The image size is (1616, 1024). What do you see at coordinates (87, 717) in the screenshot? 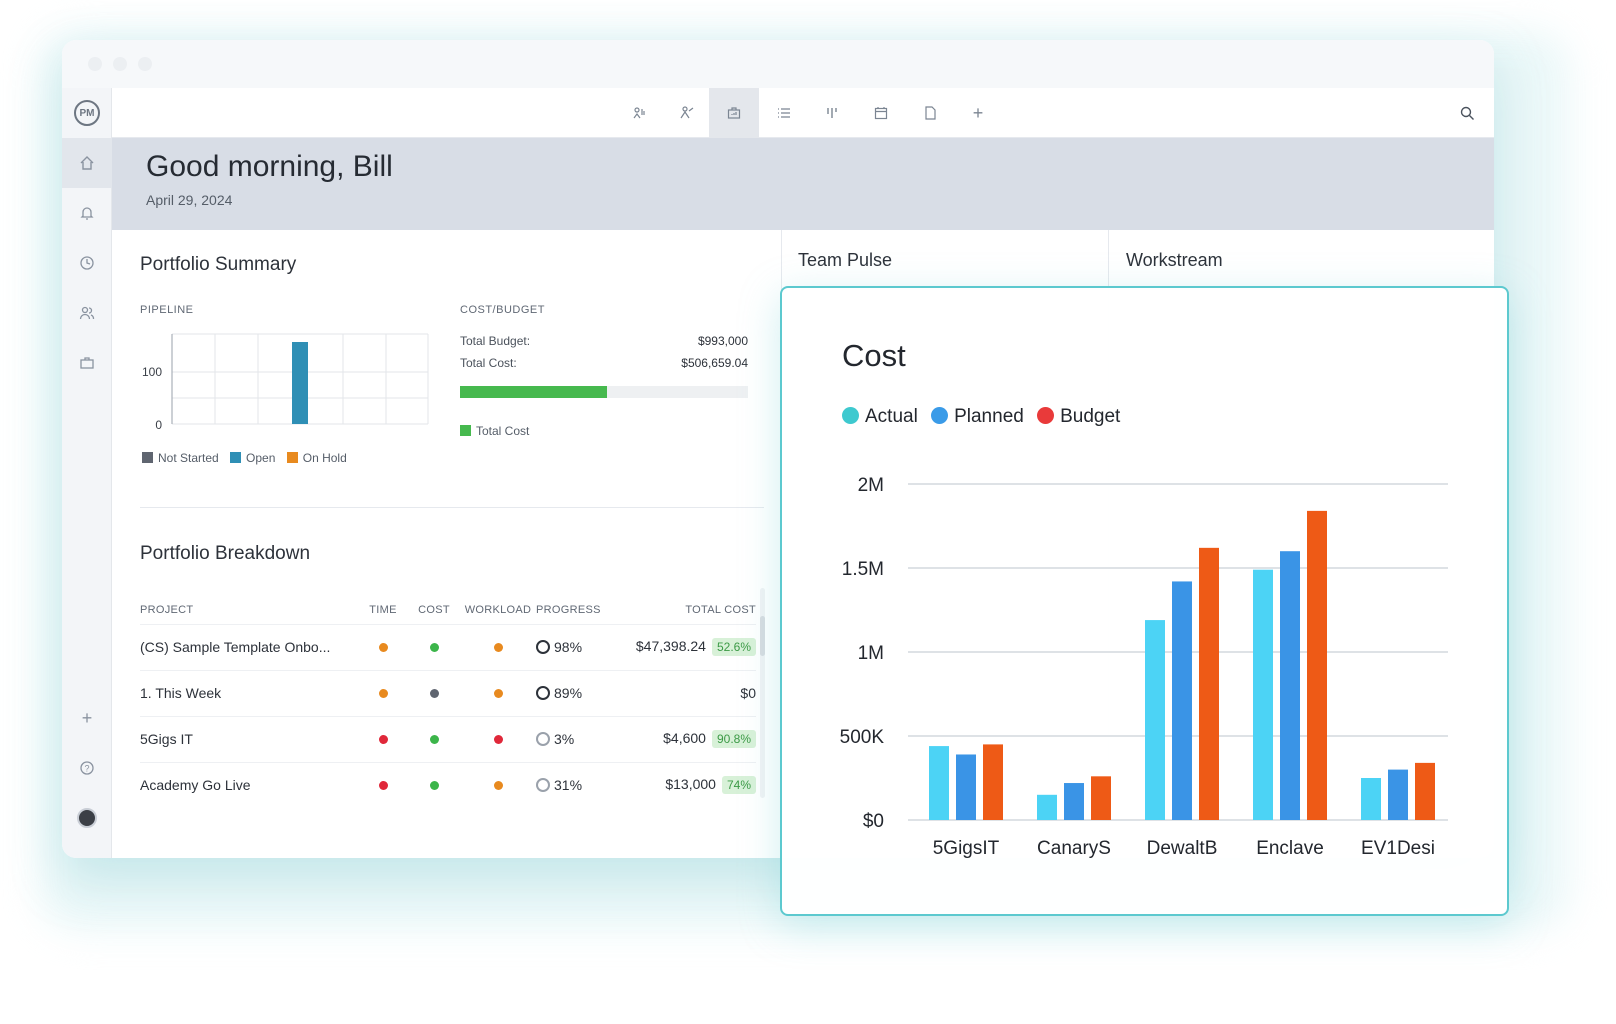
I see `add-icon: +` at bounding box center [87, 717].